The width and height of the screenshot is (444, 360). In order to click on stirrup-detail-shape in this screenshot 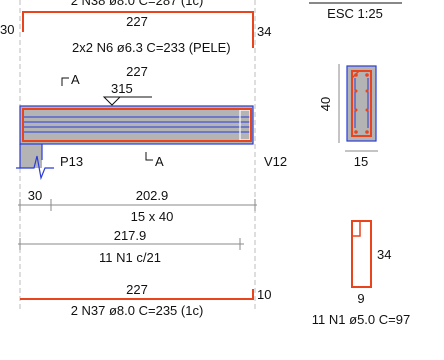, I will do `click(361, 254)`.